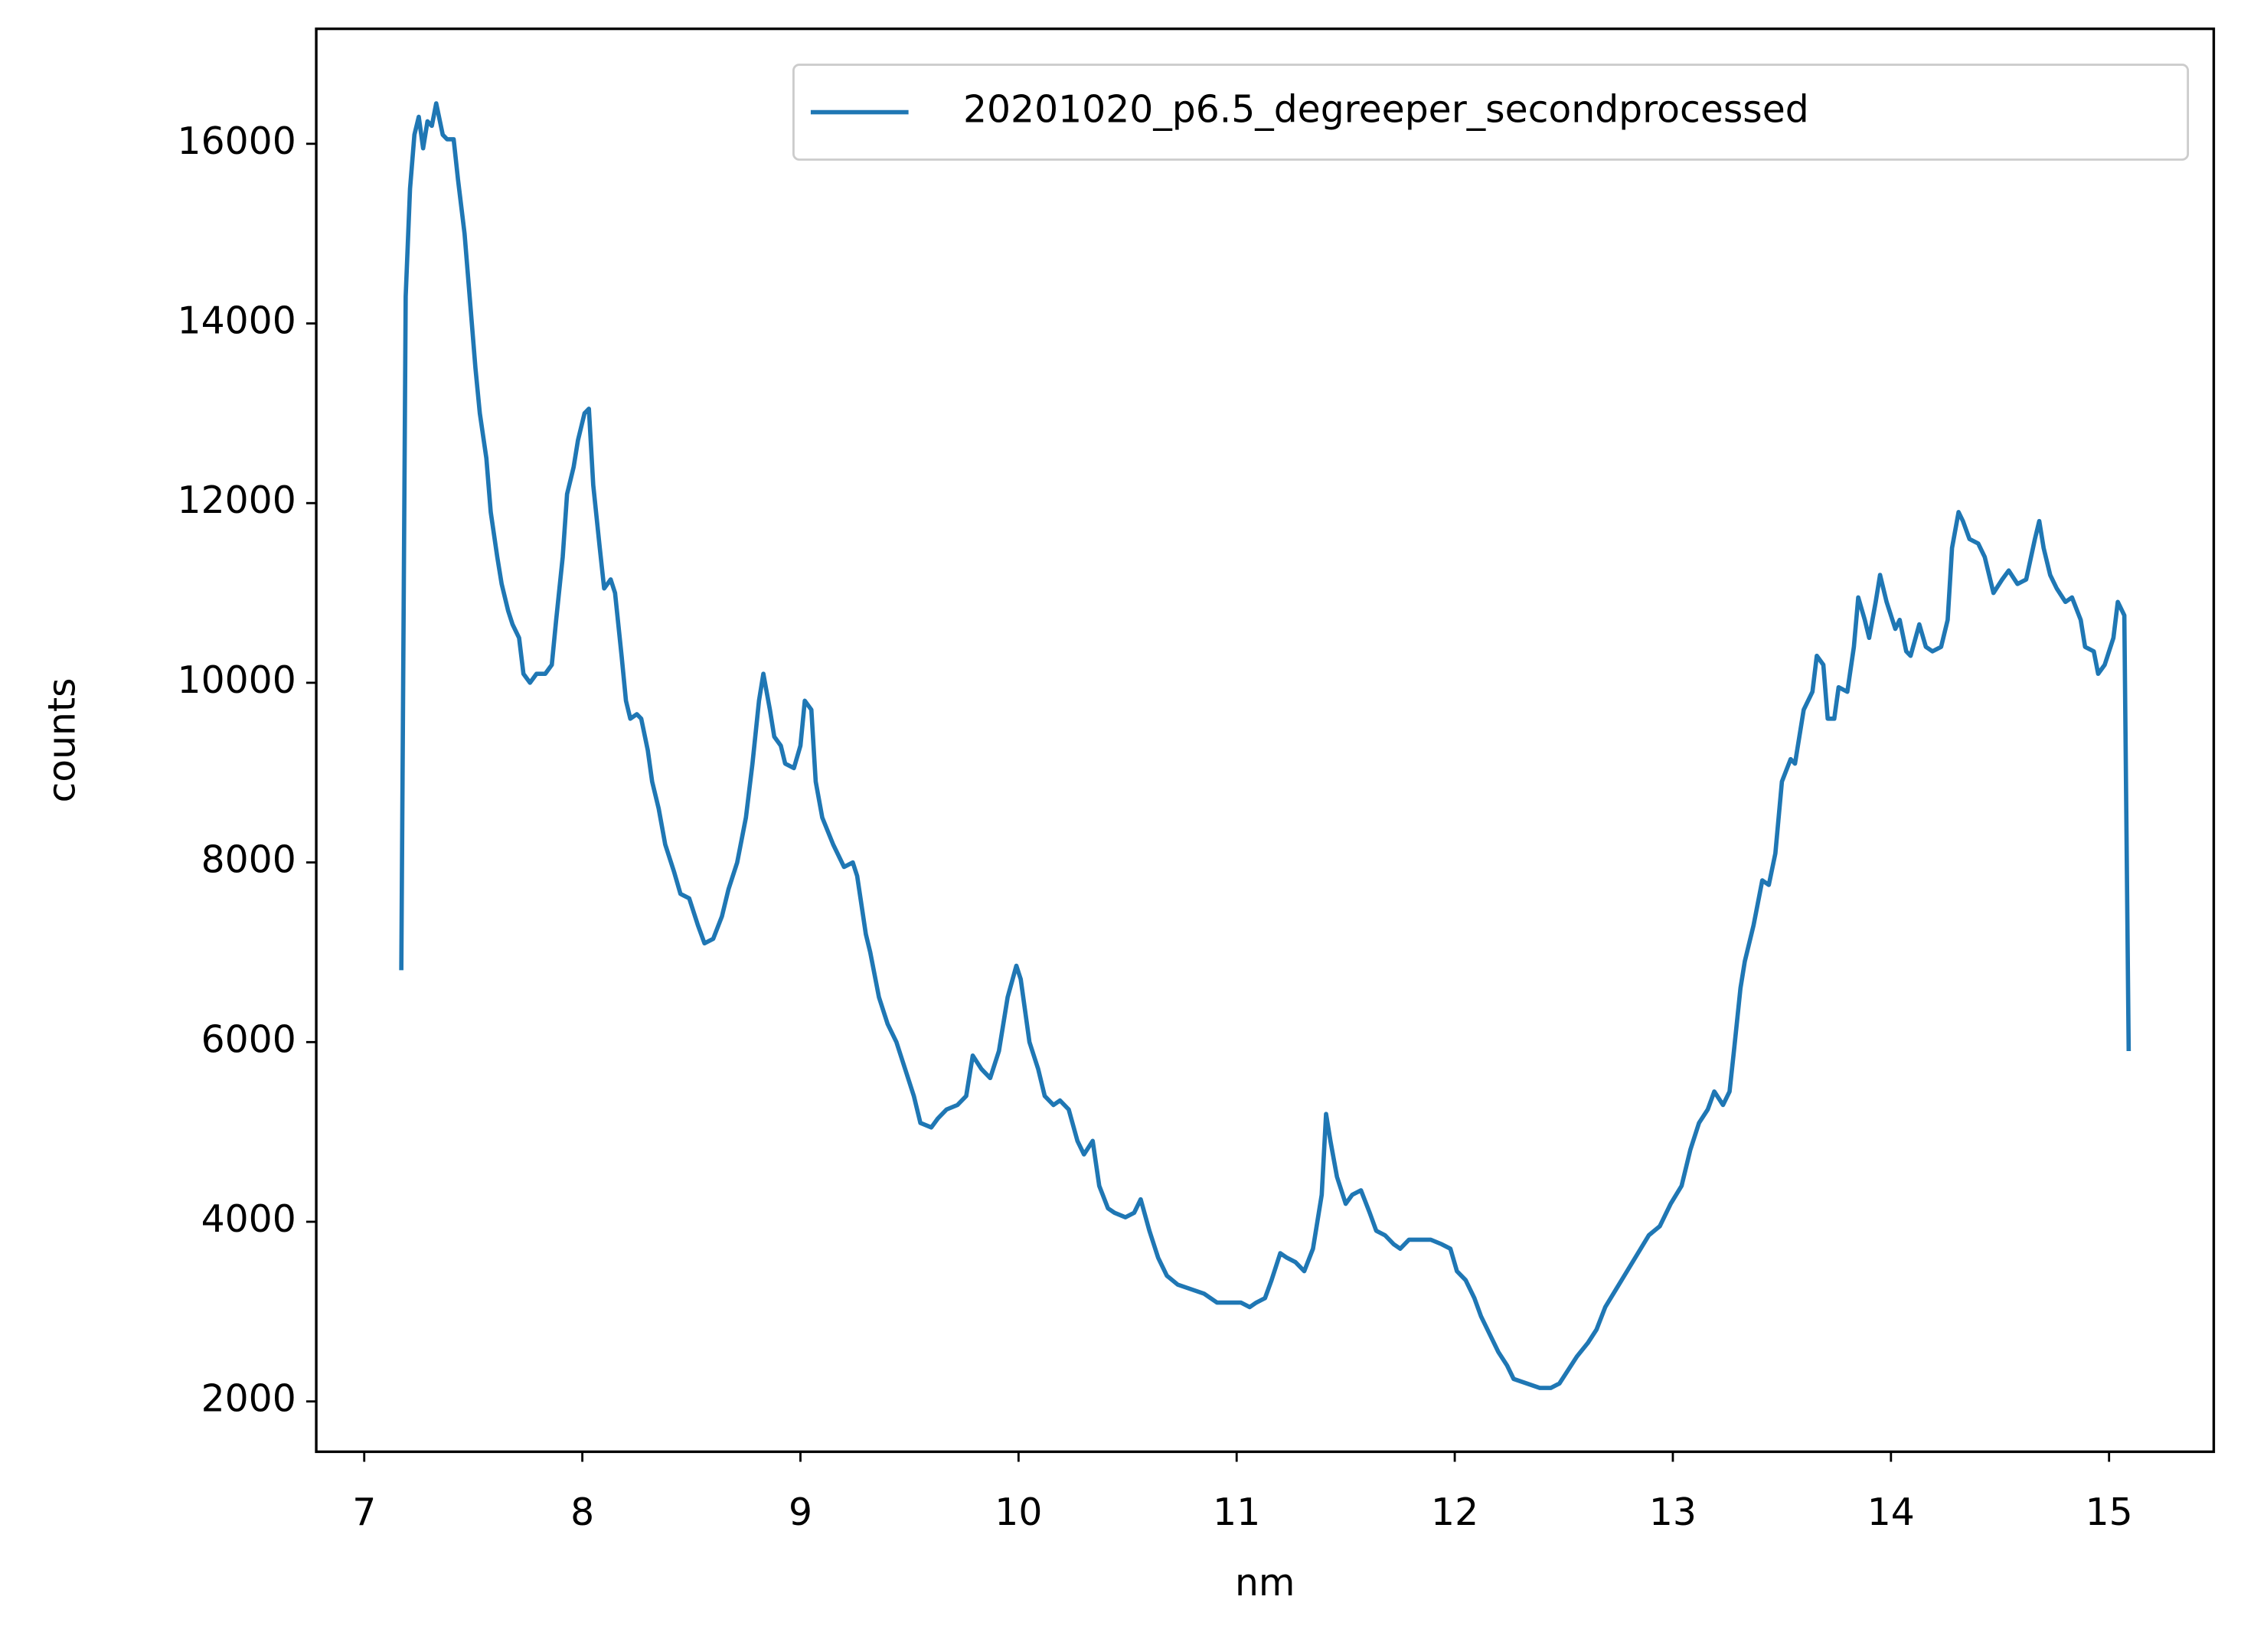 The image size is (2254, 1652). I want to click on x-tick-label: 14, so click(1891, 1512).